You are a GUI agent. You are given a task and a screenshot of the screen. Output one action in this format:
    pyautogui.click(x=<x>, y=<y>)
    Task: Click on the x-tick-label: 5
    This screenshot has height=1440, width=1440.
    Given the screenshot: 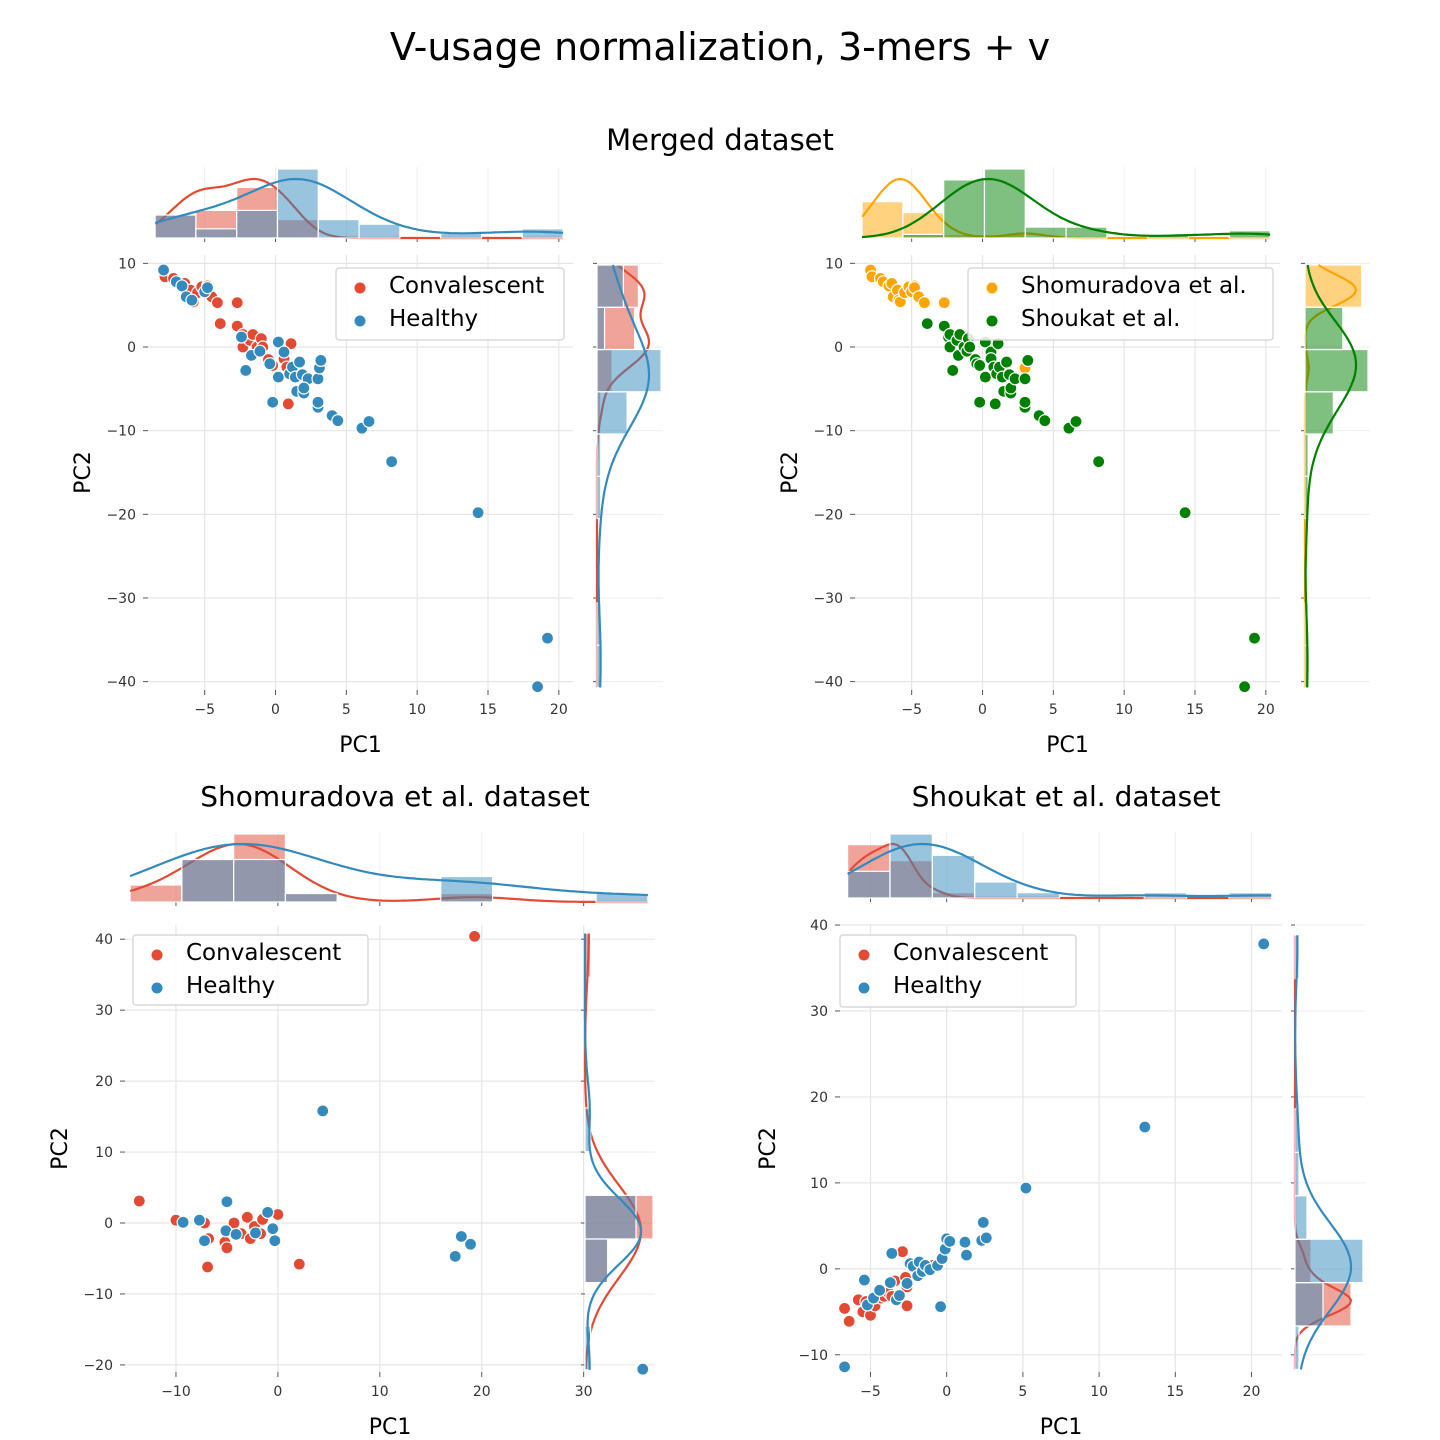 What is the action you would take?
    pyautogui.click(x=1053, y=710)
    